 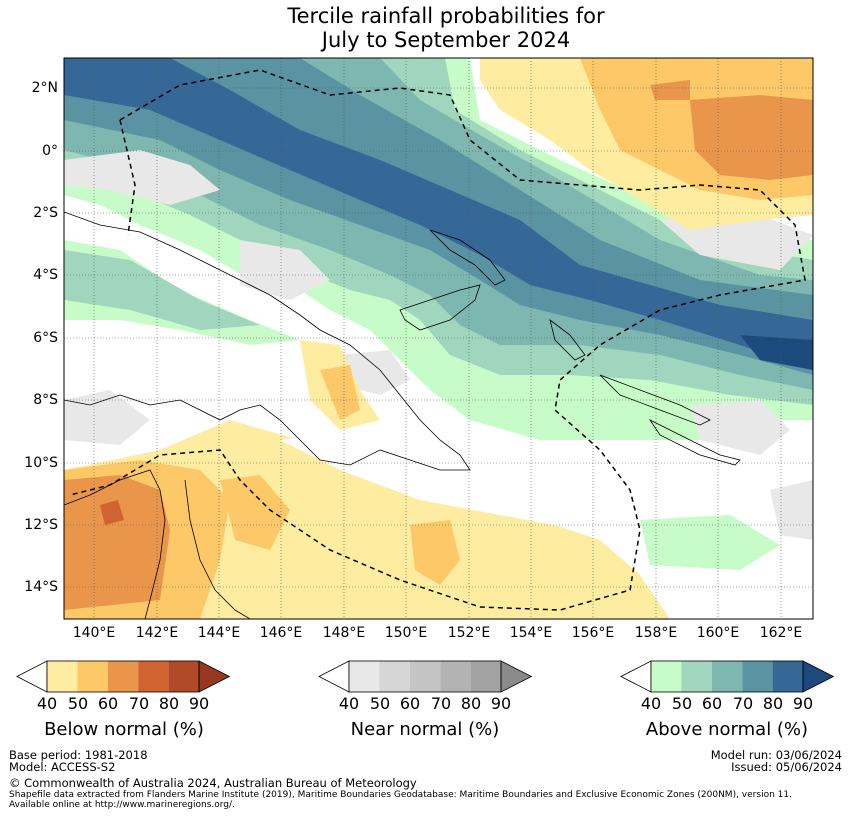 I want to click on lon-label-148e: 148°E, so click(x=344, y=633).